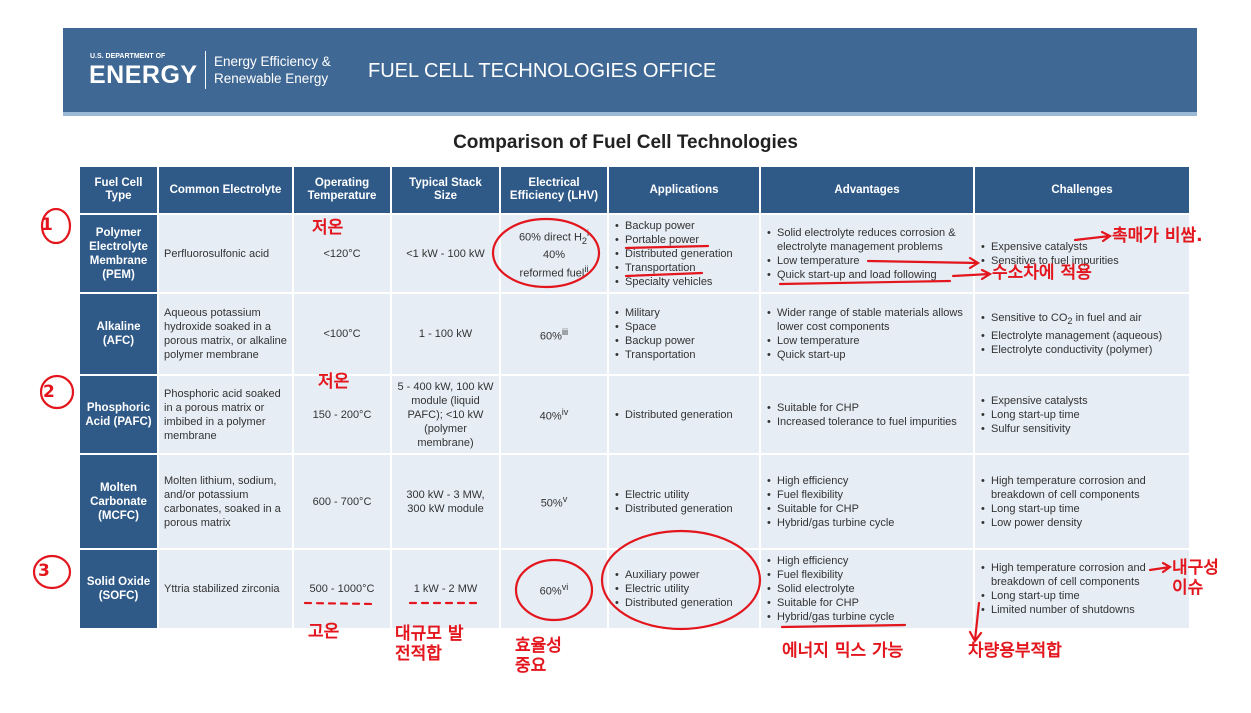  I want to click on efficiency-line: 60%vi, so click(554, 589).